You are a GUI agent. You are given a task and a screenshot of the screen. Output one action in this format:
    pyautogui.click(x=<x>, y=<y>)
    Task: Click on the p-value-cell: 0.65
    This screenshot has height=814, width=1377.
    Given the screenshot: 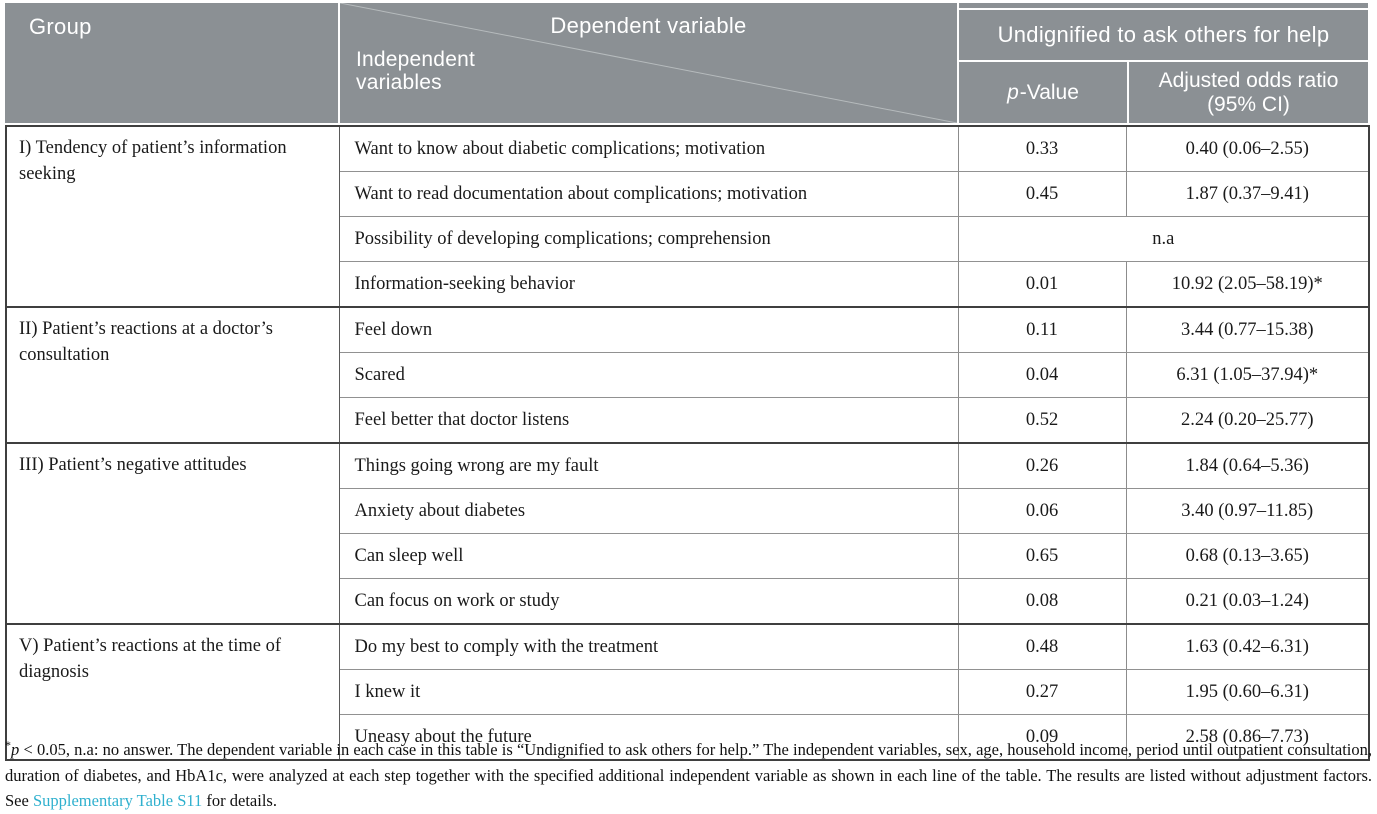 What is the action you would take?
    pyautogui.click(x=1042, y=556)
    